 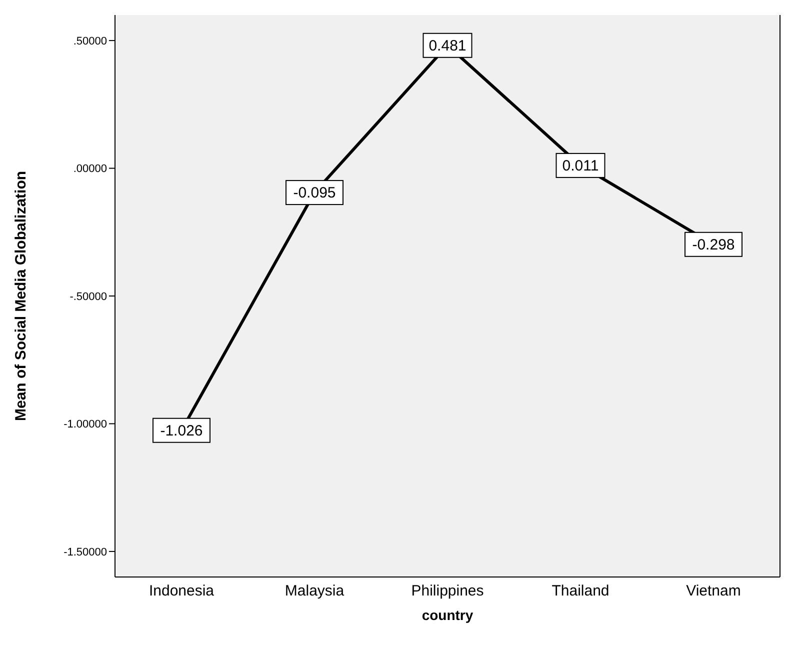 What do you see at coordinates (181, 591) in the screenshot?
I see `x-tick-label: Indonesia` at bounding box center [181, 591].